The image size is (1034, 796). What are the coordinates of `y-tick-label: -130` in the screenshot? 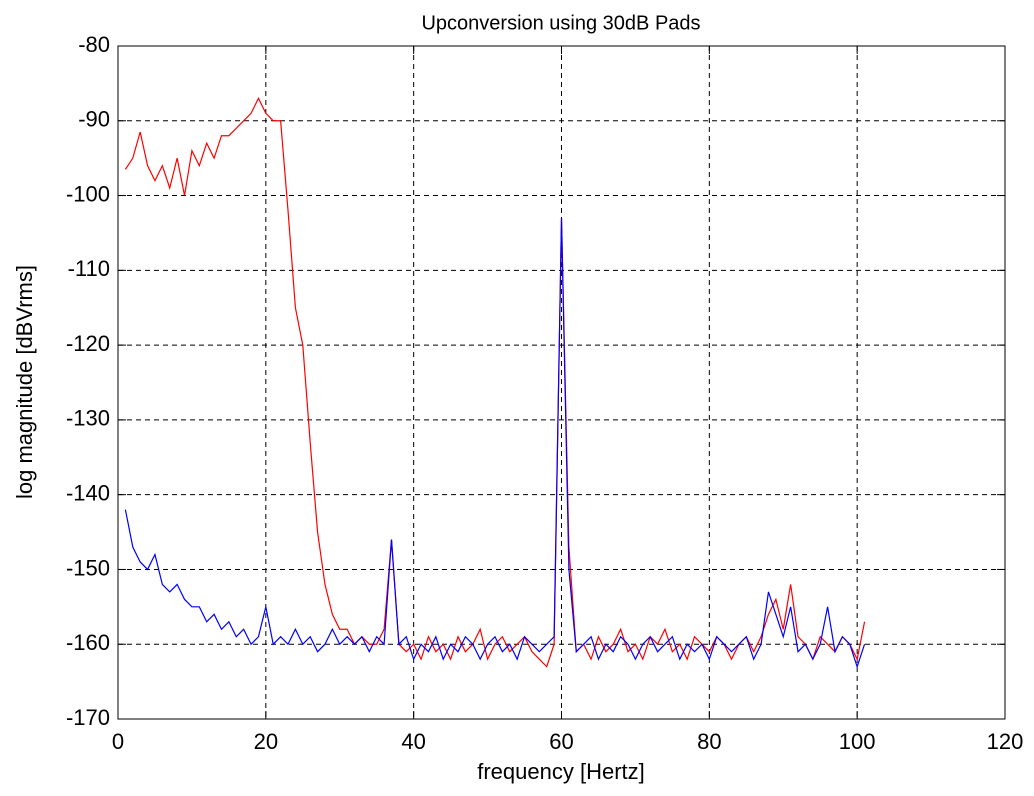 It's located at (88, 418).